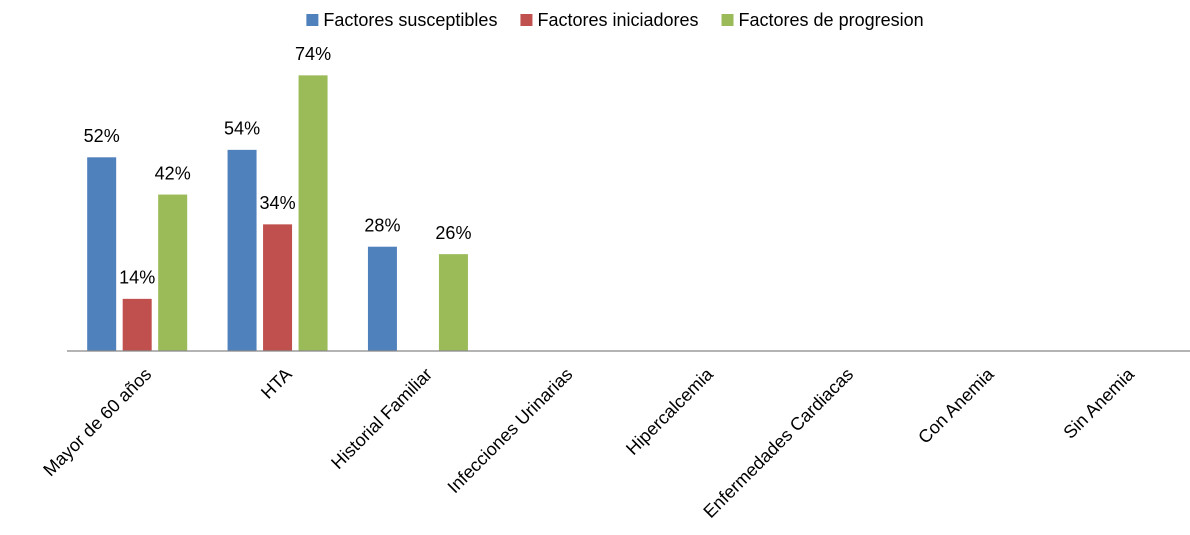  Describe the element at coordinates (410, 20) in the screenshot. I see `legend-label: Factores susceptibles` at that location.